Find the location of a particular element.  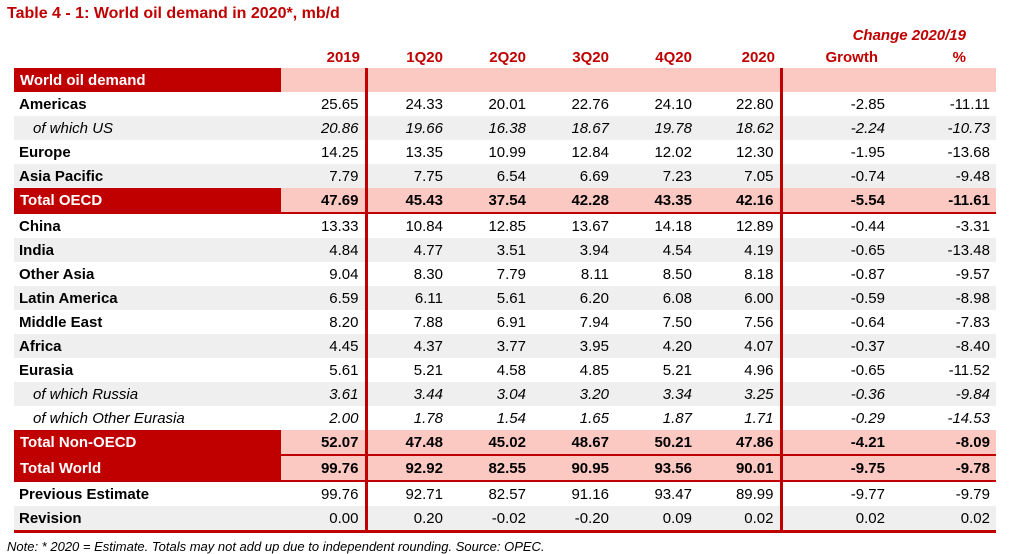

cell-value: -7.83 is located at coordinates (972, 322).